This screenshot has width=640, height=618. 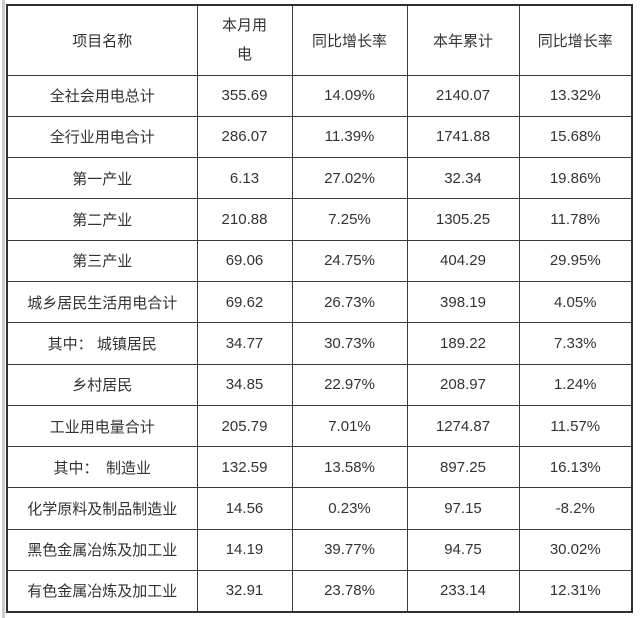 What do you see at coordinates (463, 467) in the screenshot?
I see `cell-ytd-total: 897.25` at bounding box center [463, 467].